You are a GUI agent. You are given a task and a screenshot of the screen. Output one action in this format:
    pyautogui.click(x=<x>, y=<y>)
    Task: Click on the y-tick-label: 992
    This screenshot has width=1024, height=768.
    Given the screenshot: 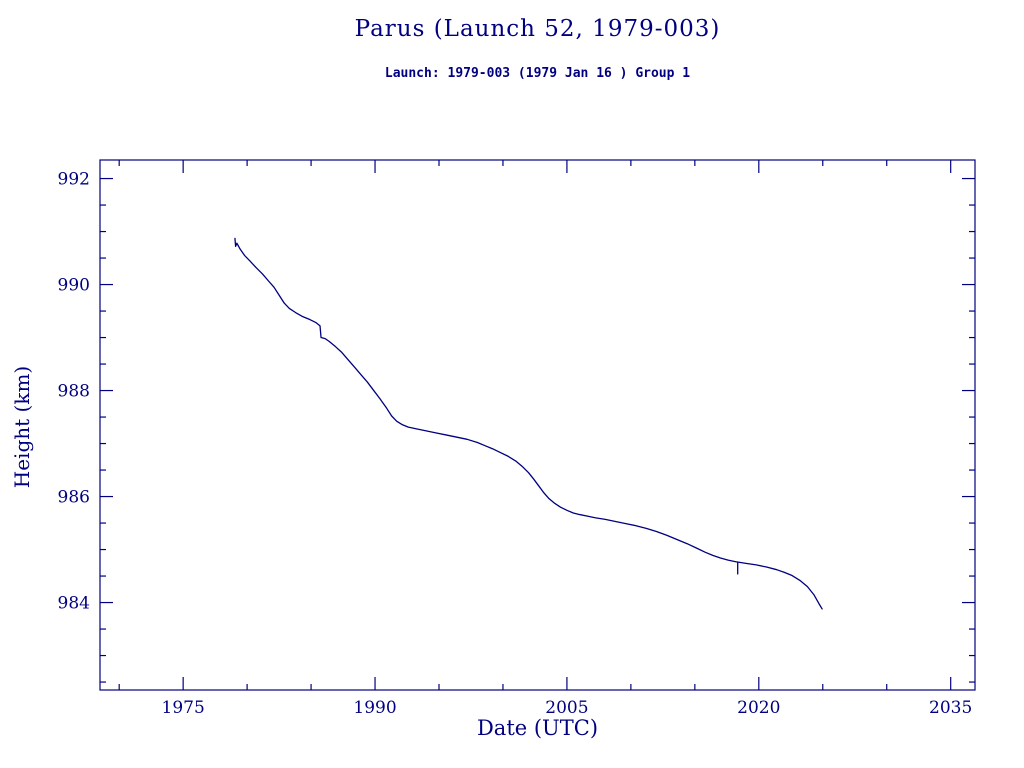 What is the action you would take?
    pyautogui.click(x=74, y=180)
    